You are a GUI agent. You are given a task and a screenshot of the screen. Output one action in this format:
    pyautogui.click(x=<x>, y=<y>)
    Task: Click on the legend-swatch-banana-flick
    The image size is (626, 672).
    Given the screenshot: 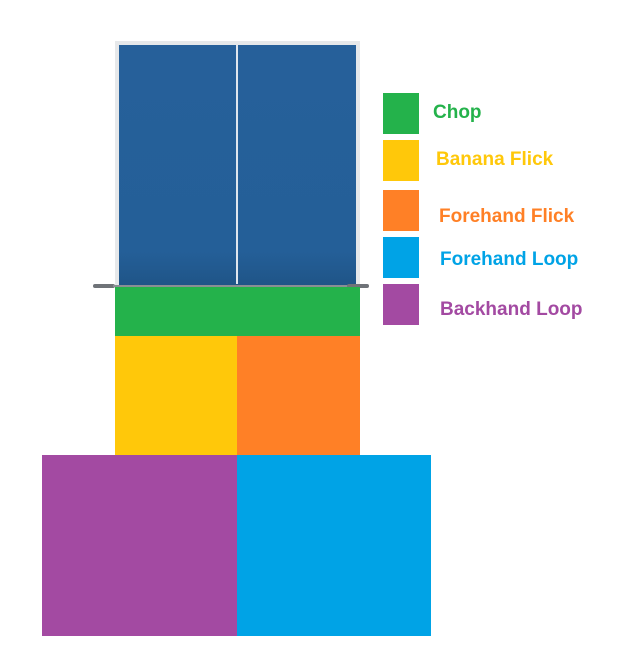 What is the action you would take?
    pyautogui.click(x=401, y=160)
    